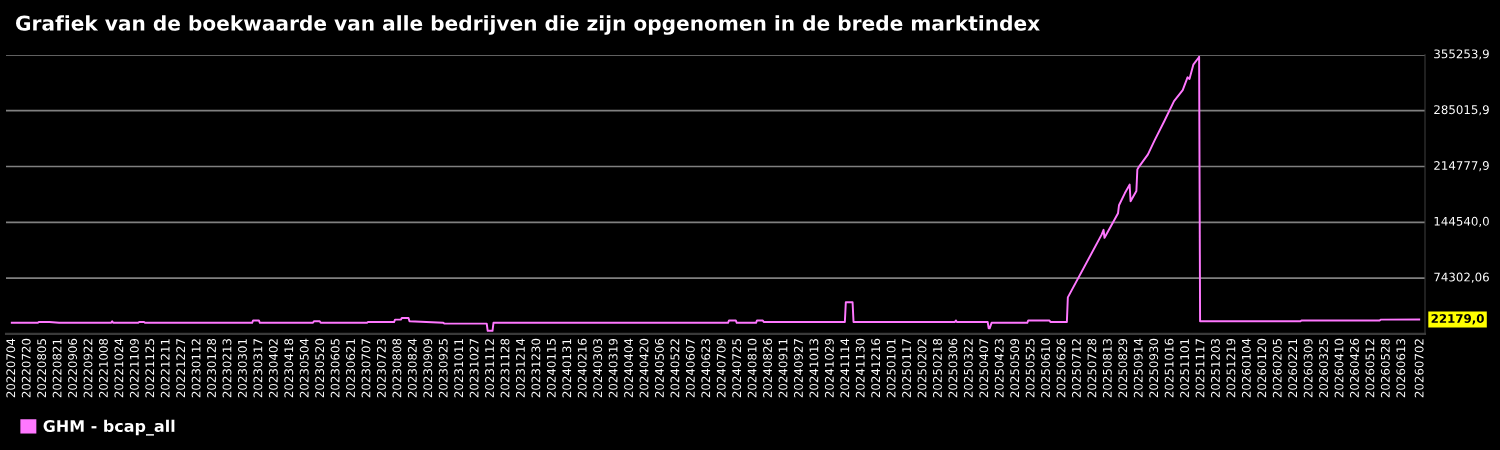 The width and height of the screenshot is (1500, 450). Describe the element at coordinates (783, 368) in the screenshot. I see `x-tick-label: 20240911` at that location.